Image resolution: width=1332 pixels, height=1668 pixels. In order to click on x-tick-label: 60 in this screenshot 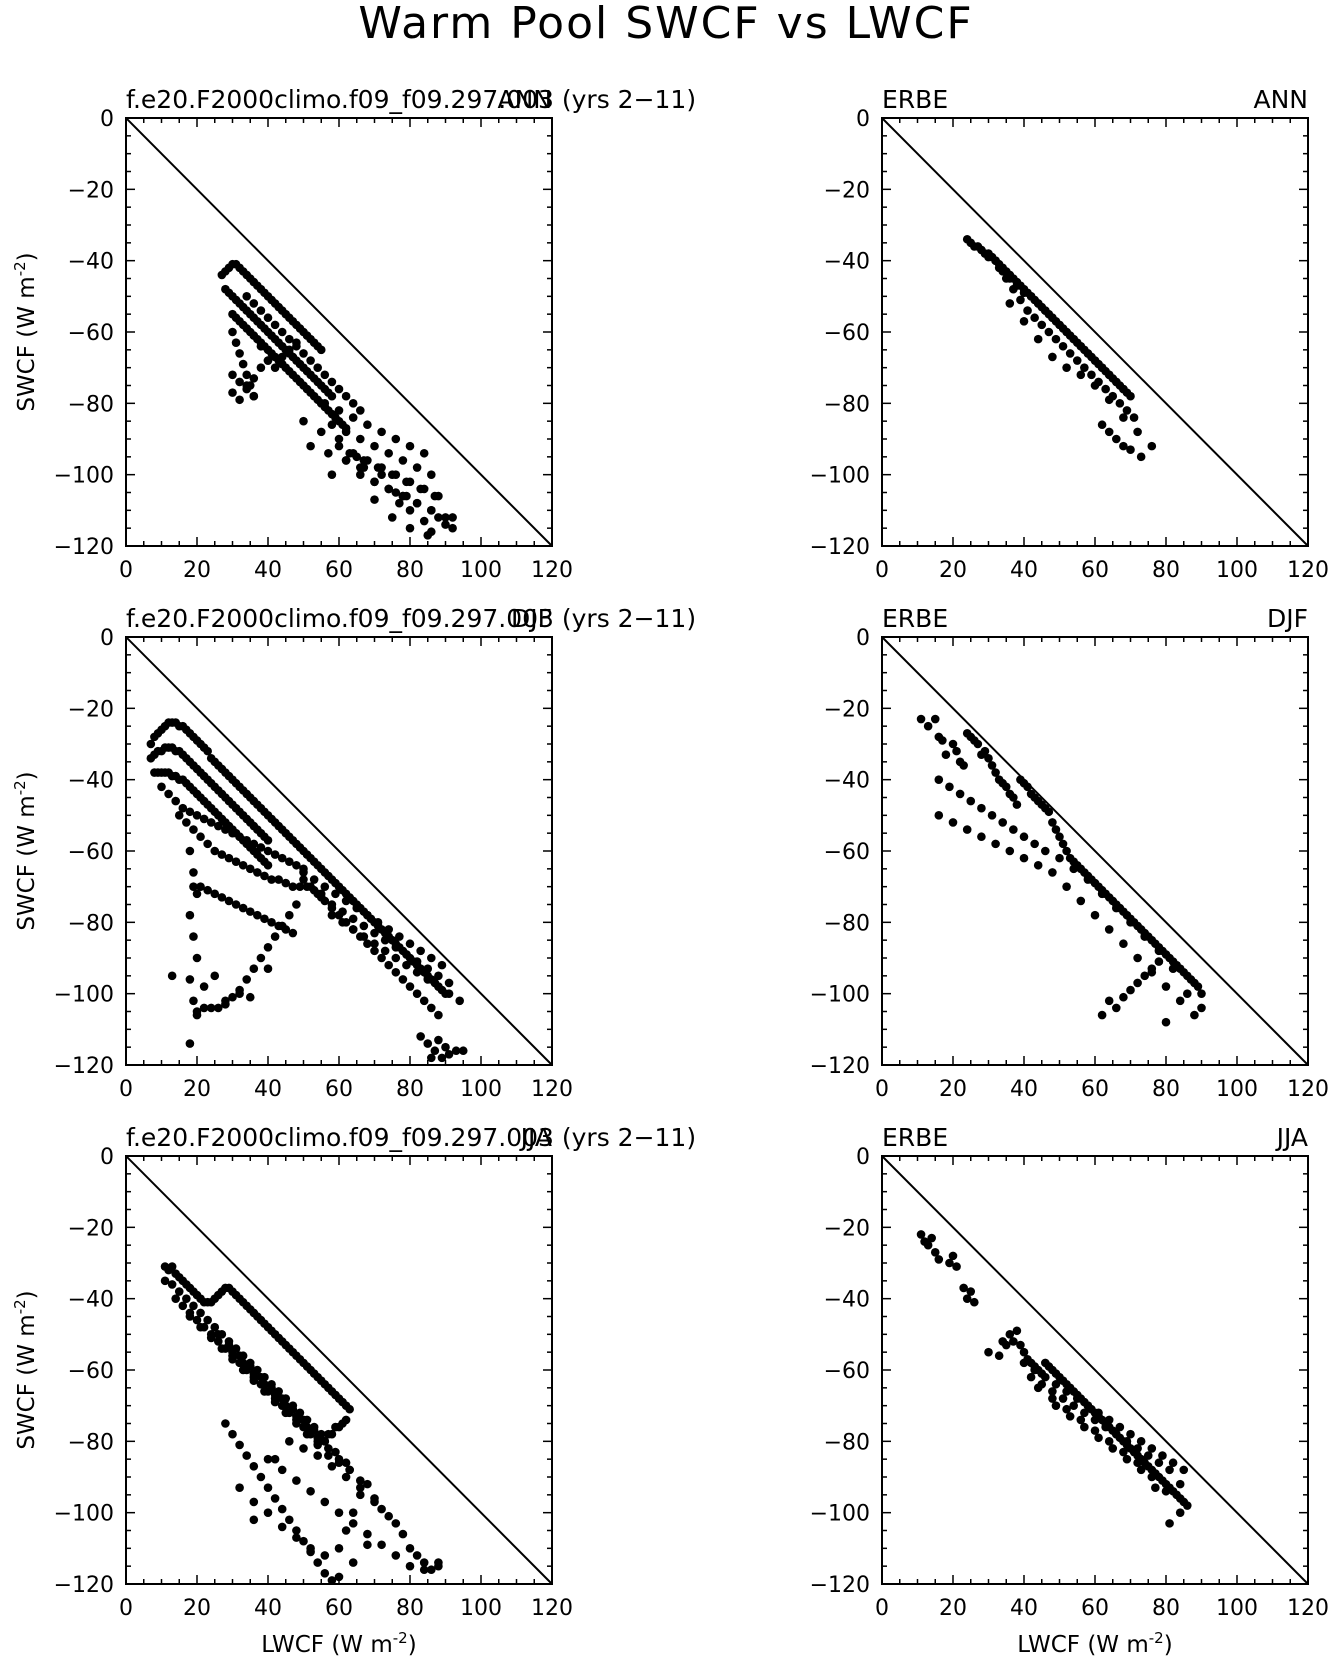, I will do `click(1095, 1089)`.